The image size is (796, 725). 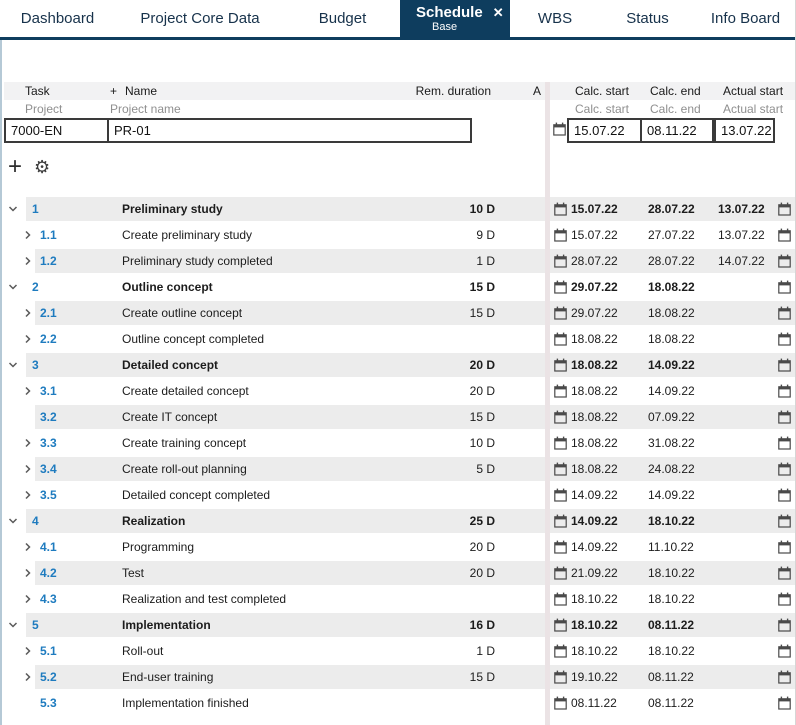 What do you see at coordinates (602, 91) in the screenshot?
I see `column-header-calc-start: Calc. start` at bounding box center [602, 91].